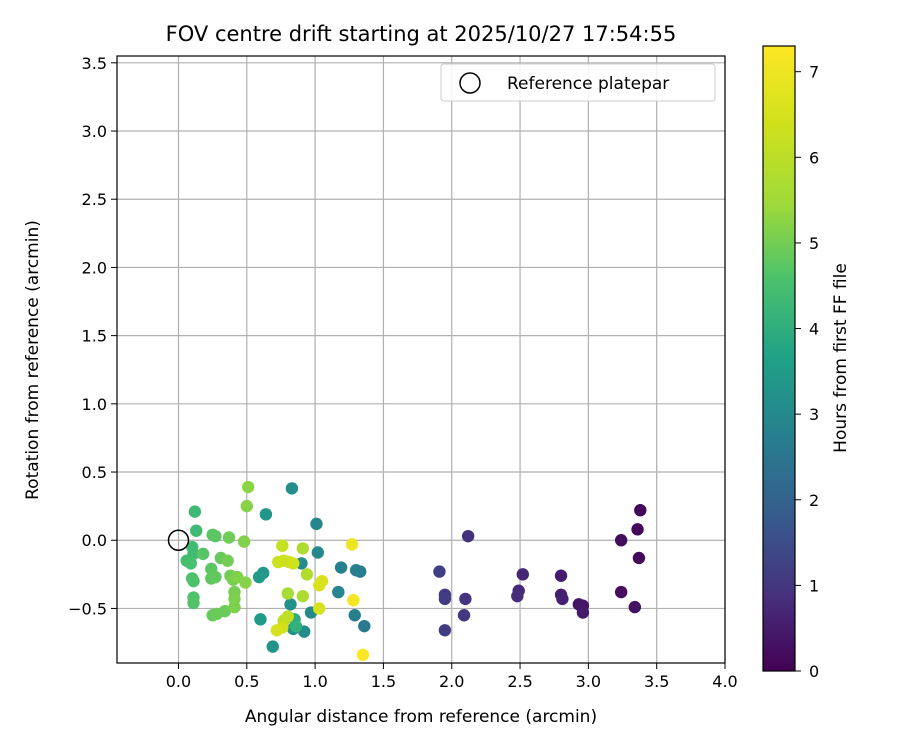  What do you see at coordinates (588, 84) in the screenshot?
I see `legend-entry: Reference platepar` at bounding box center [588, 84].